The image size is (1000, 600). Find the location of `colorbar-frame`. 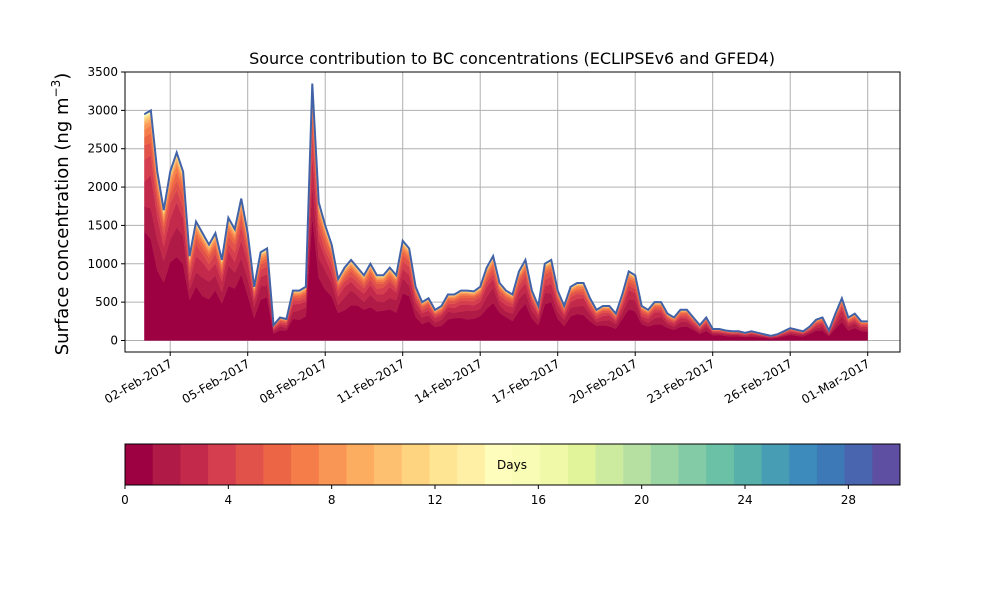

colorbar-frame is located at coordinates (512, 464).